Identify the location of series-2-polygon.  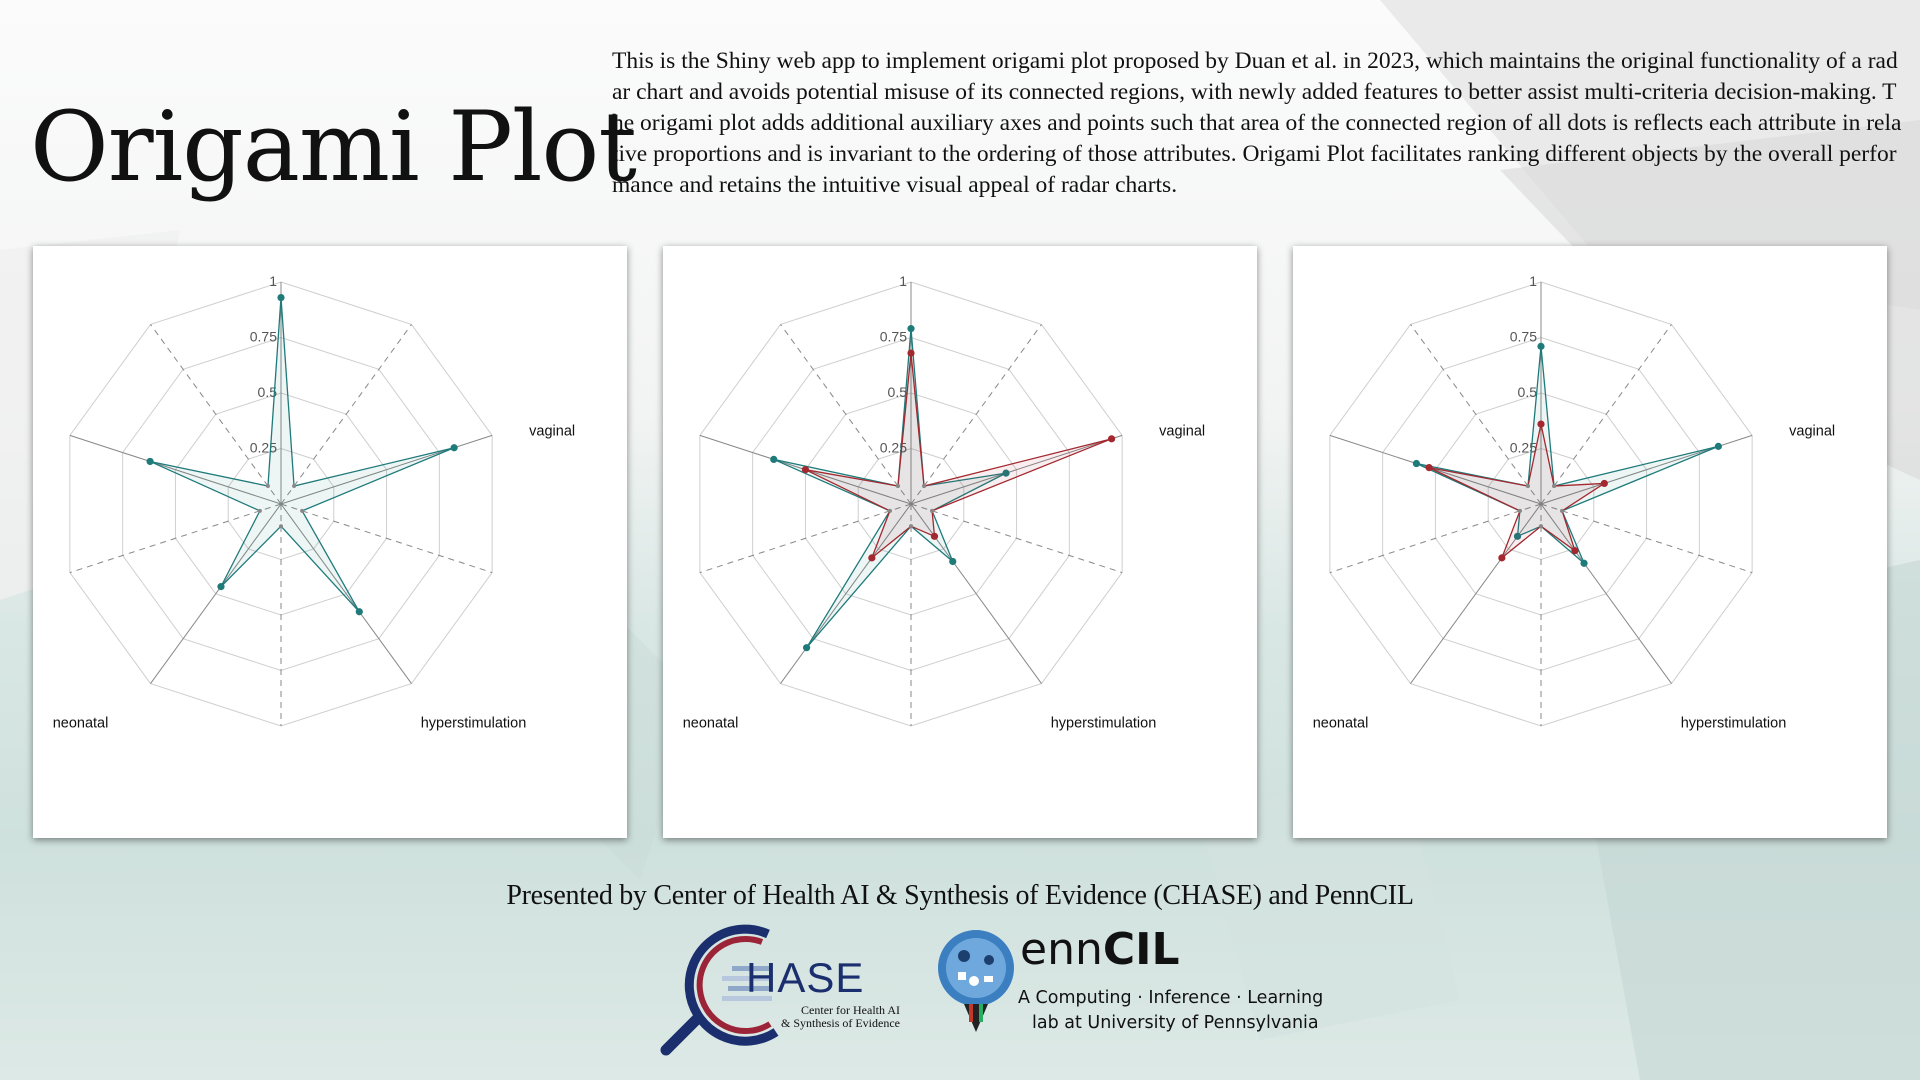
(958, 456).